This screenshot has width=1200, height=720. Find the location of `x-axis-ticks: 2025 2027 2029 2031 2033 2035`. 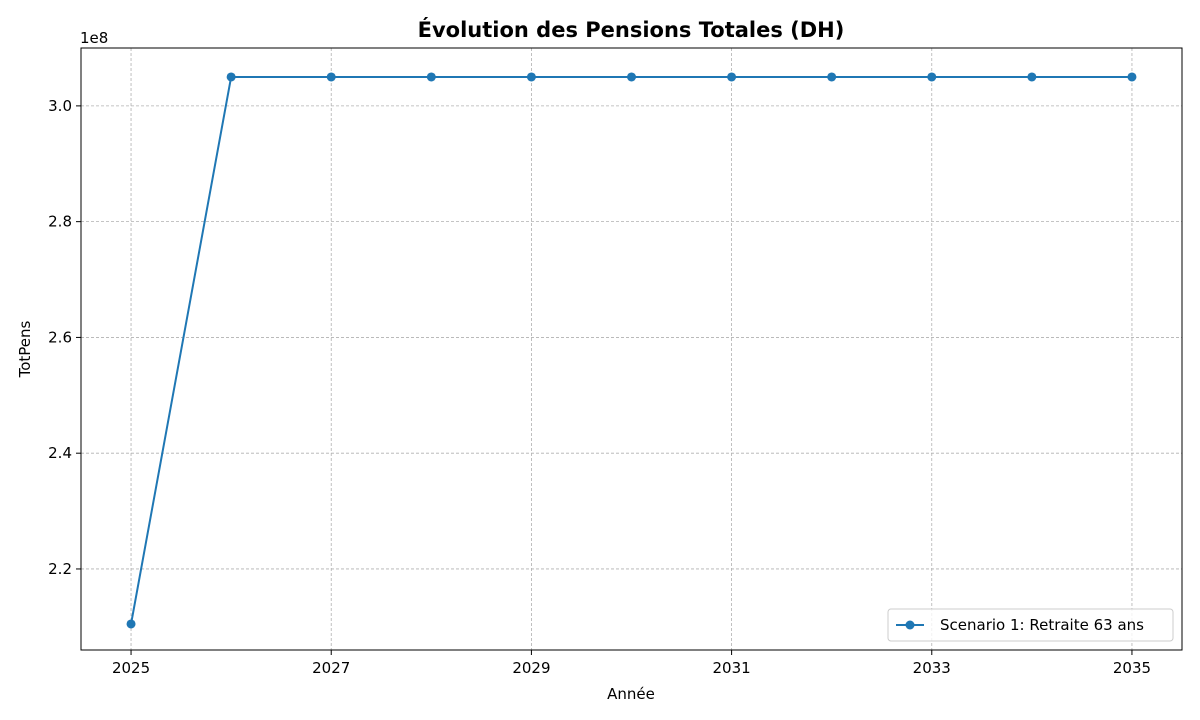

x-axis-ticks: 2025 2027 2029 2031 2033 2035 is located at coordinates (631, 663).